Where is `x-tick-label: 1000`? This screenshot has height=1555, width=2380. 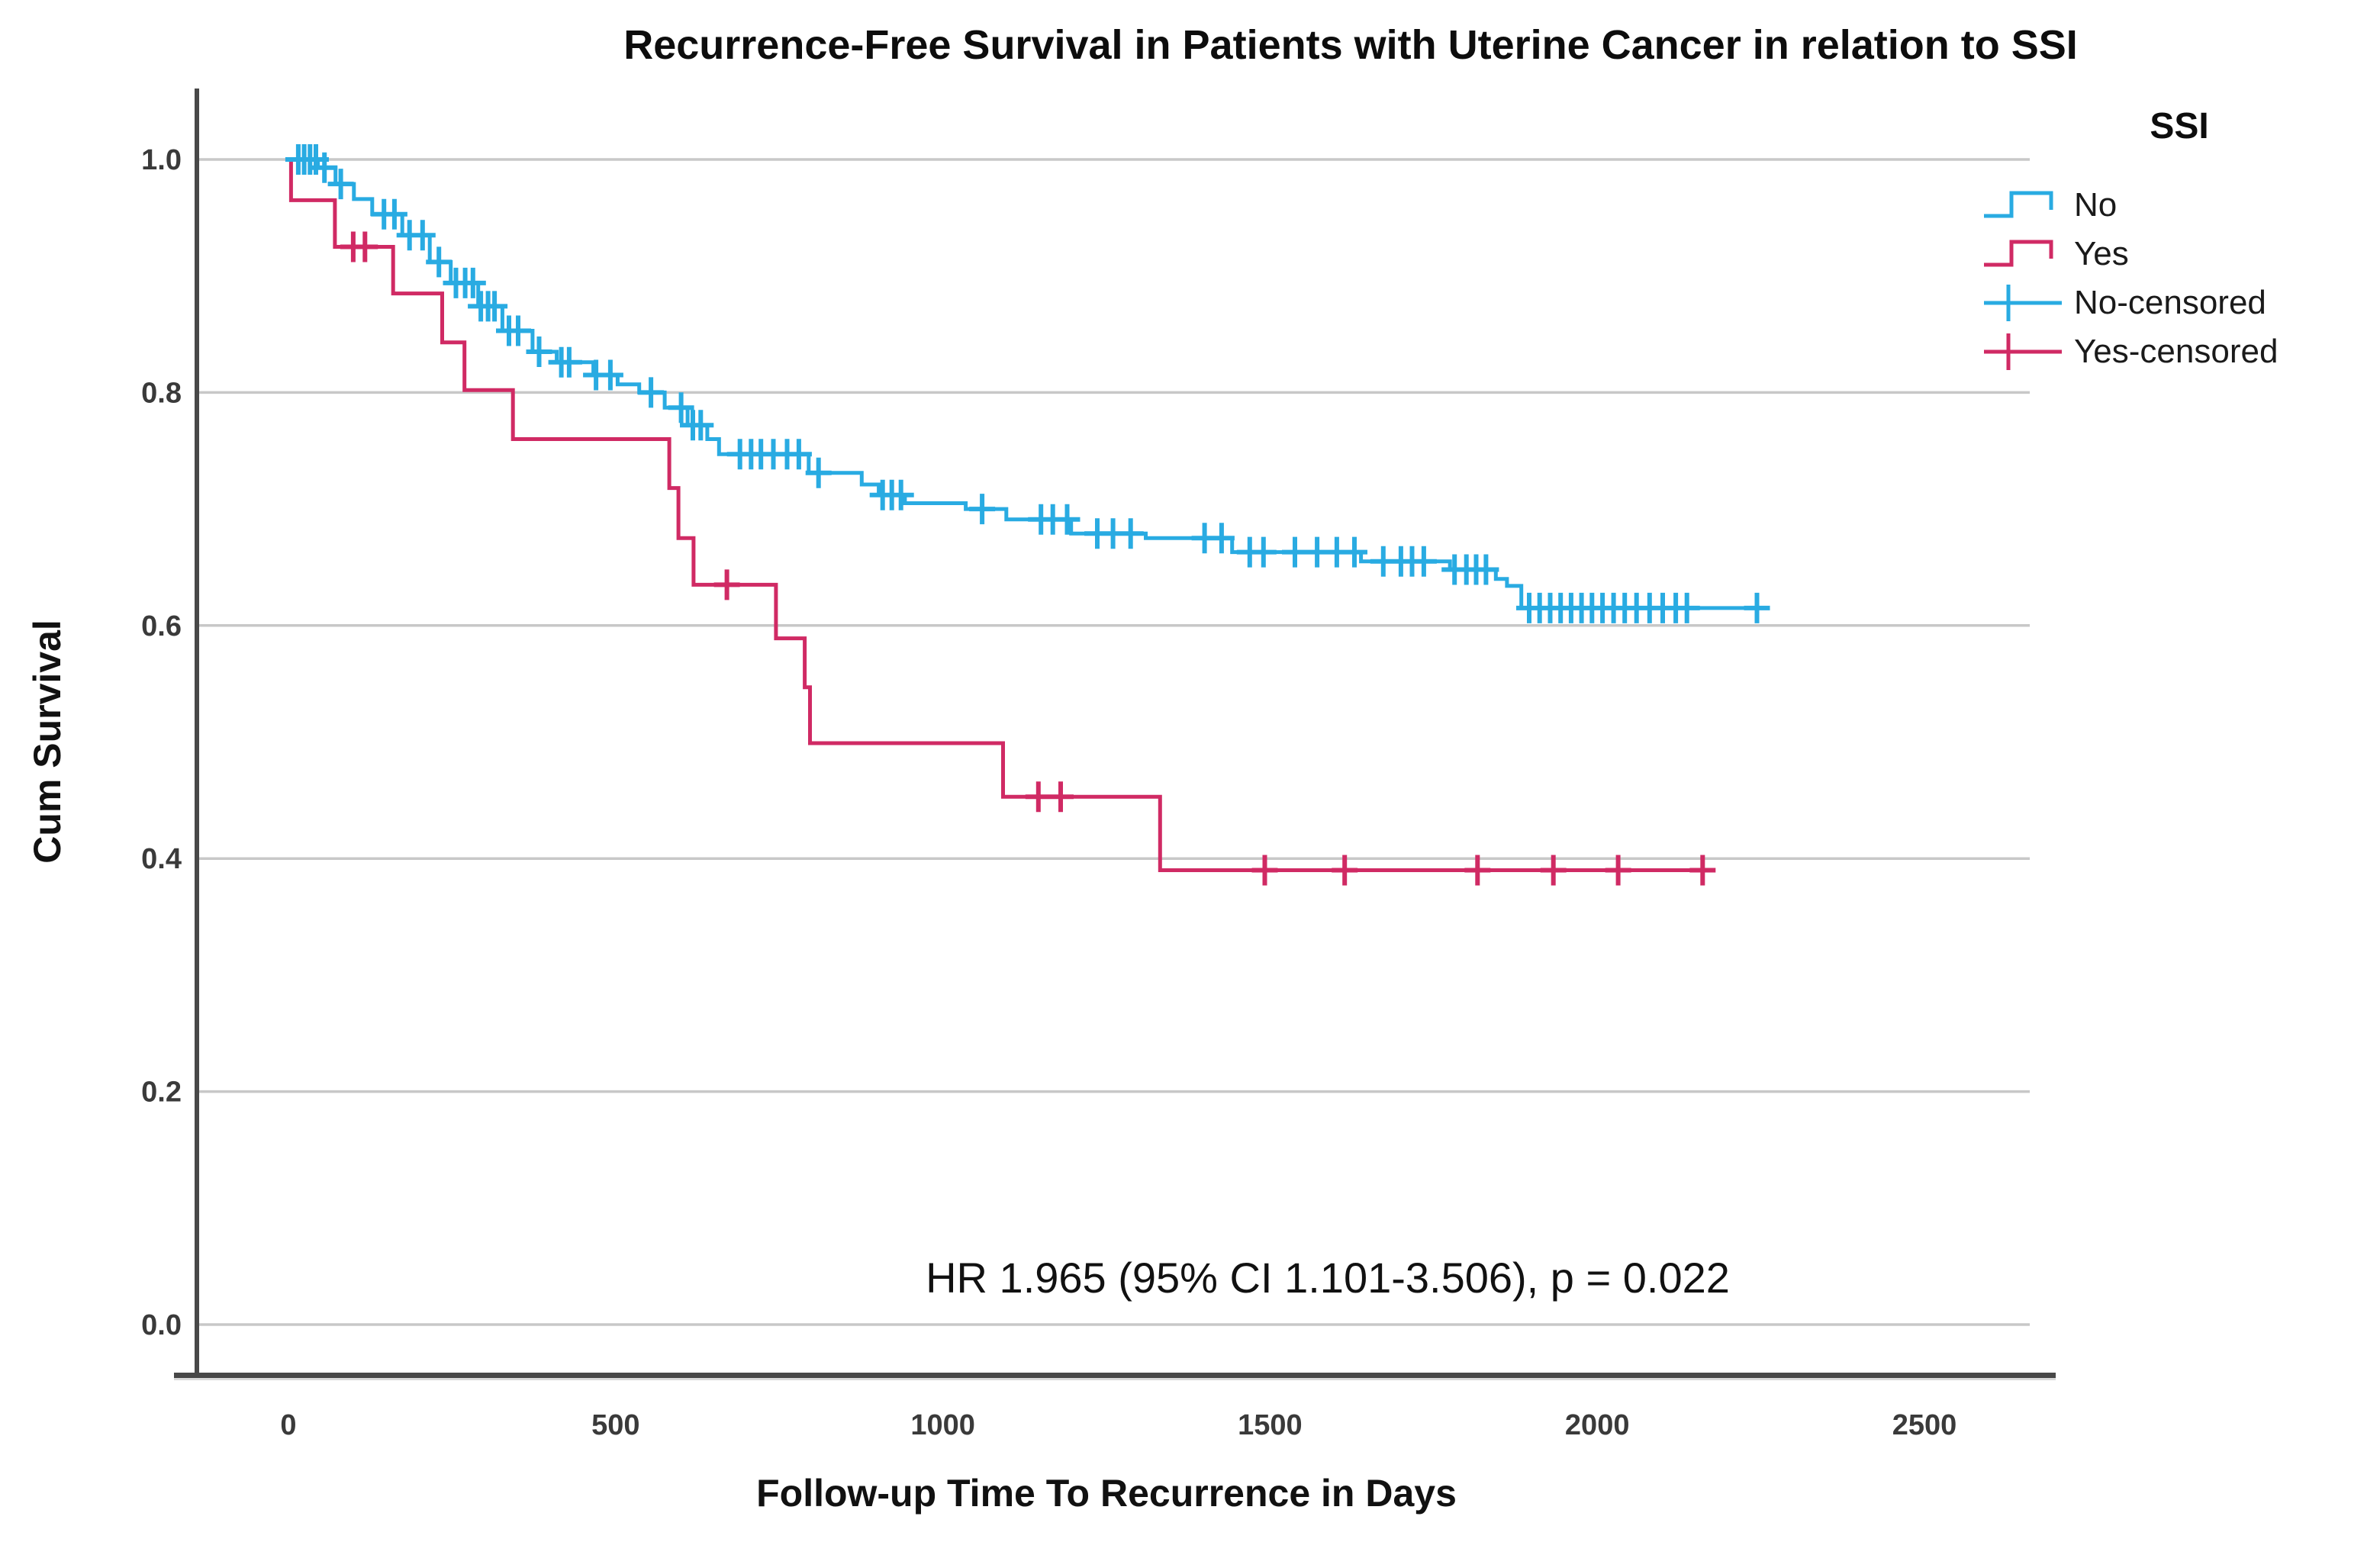
x-tick-label: 1000 is located at coordinates (942, 1425).